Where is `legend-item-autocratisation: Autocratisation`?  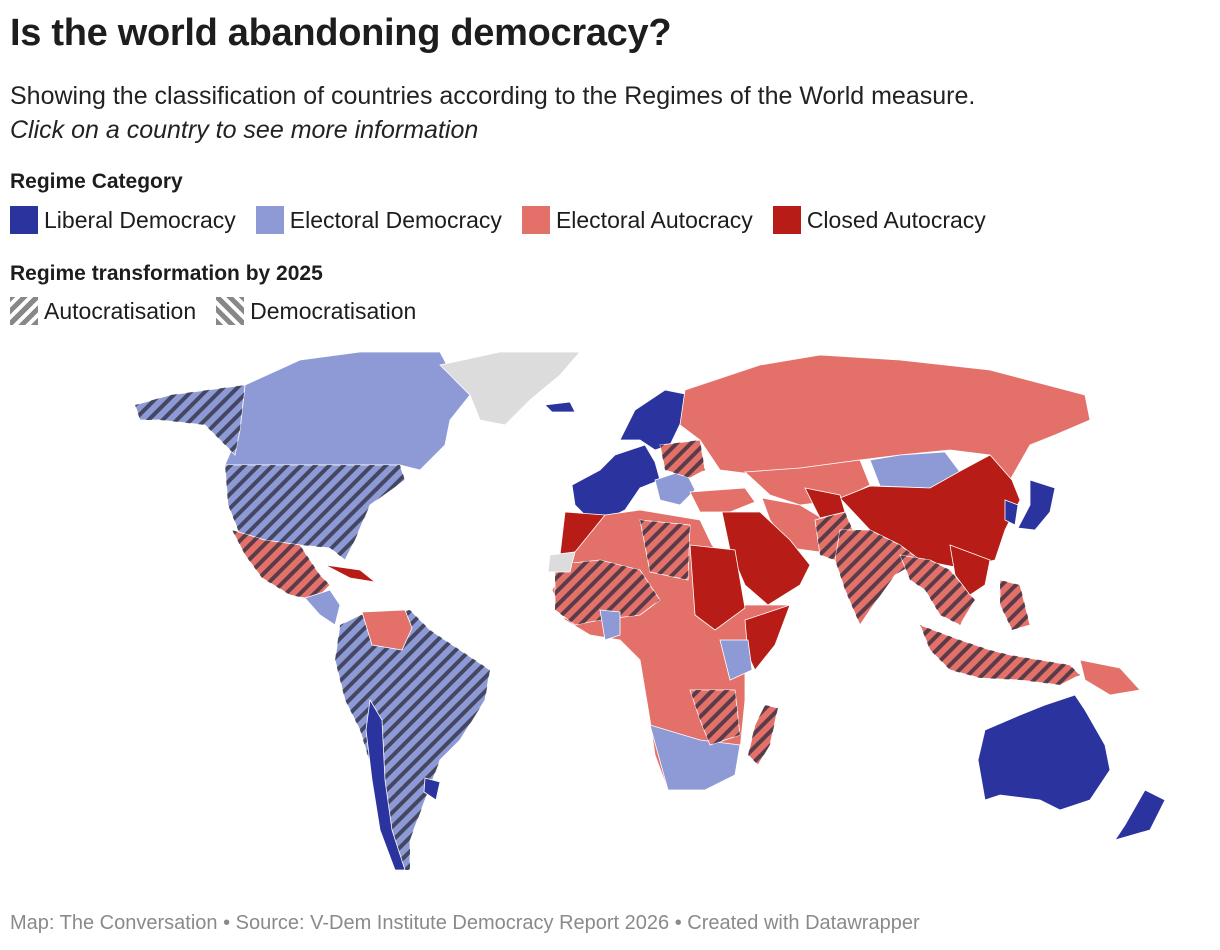 legend-item-autocratisation: Autocratisation is located at coordinates (103, 311).